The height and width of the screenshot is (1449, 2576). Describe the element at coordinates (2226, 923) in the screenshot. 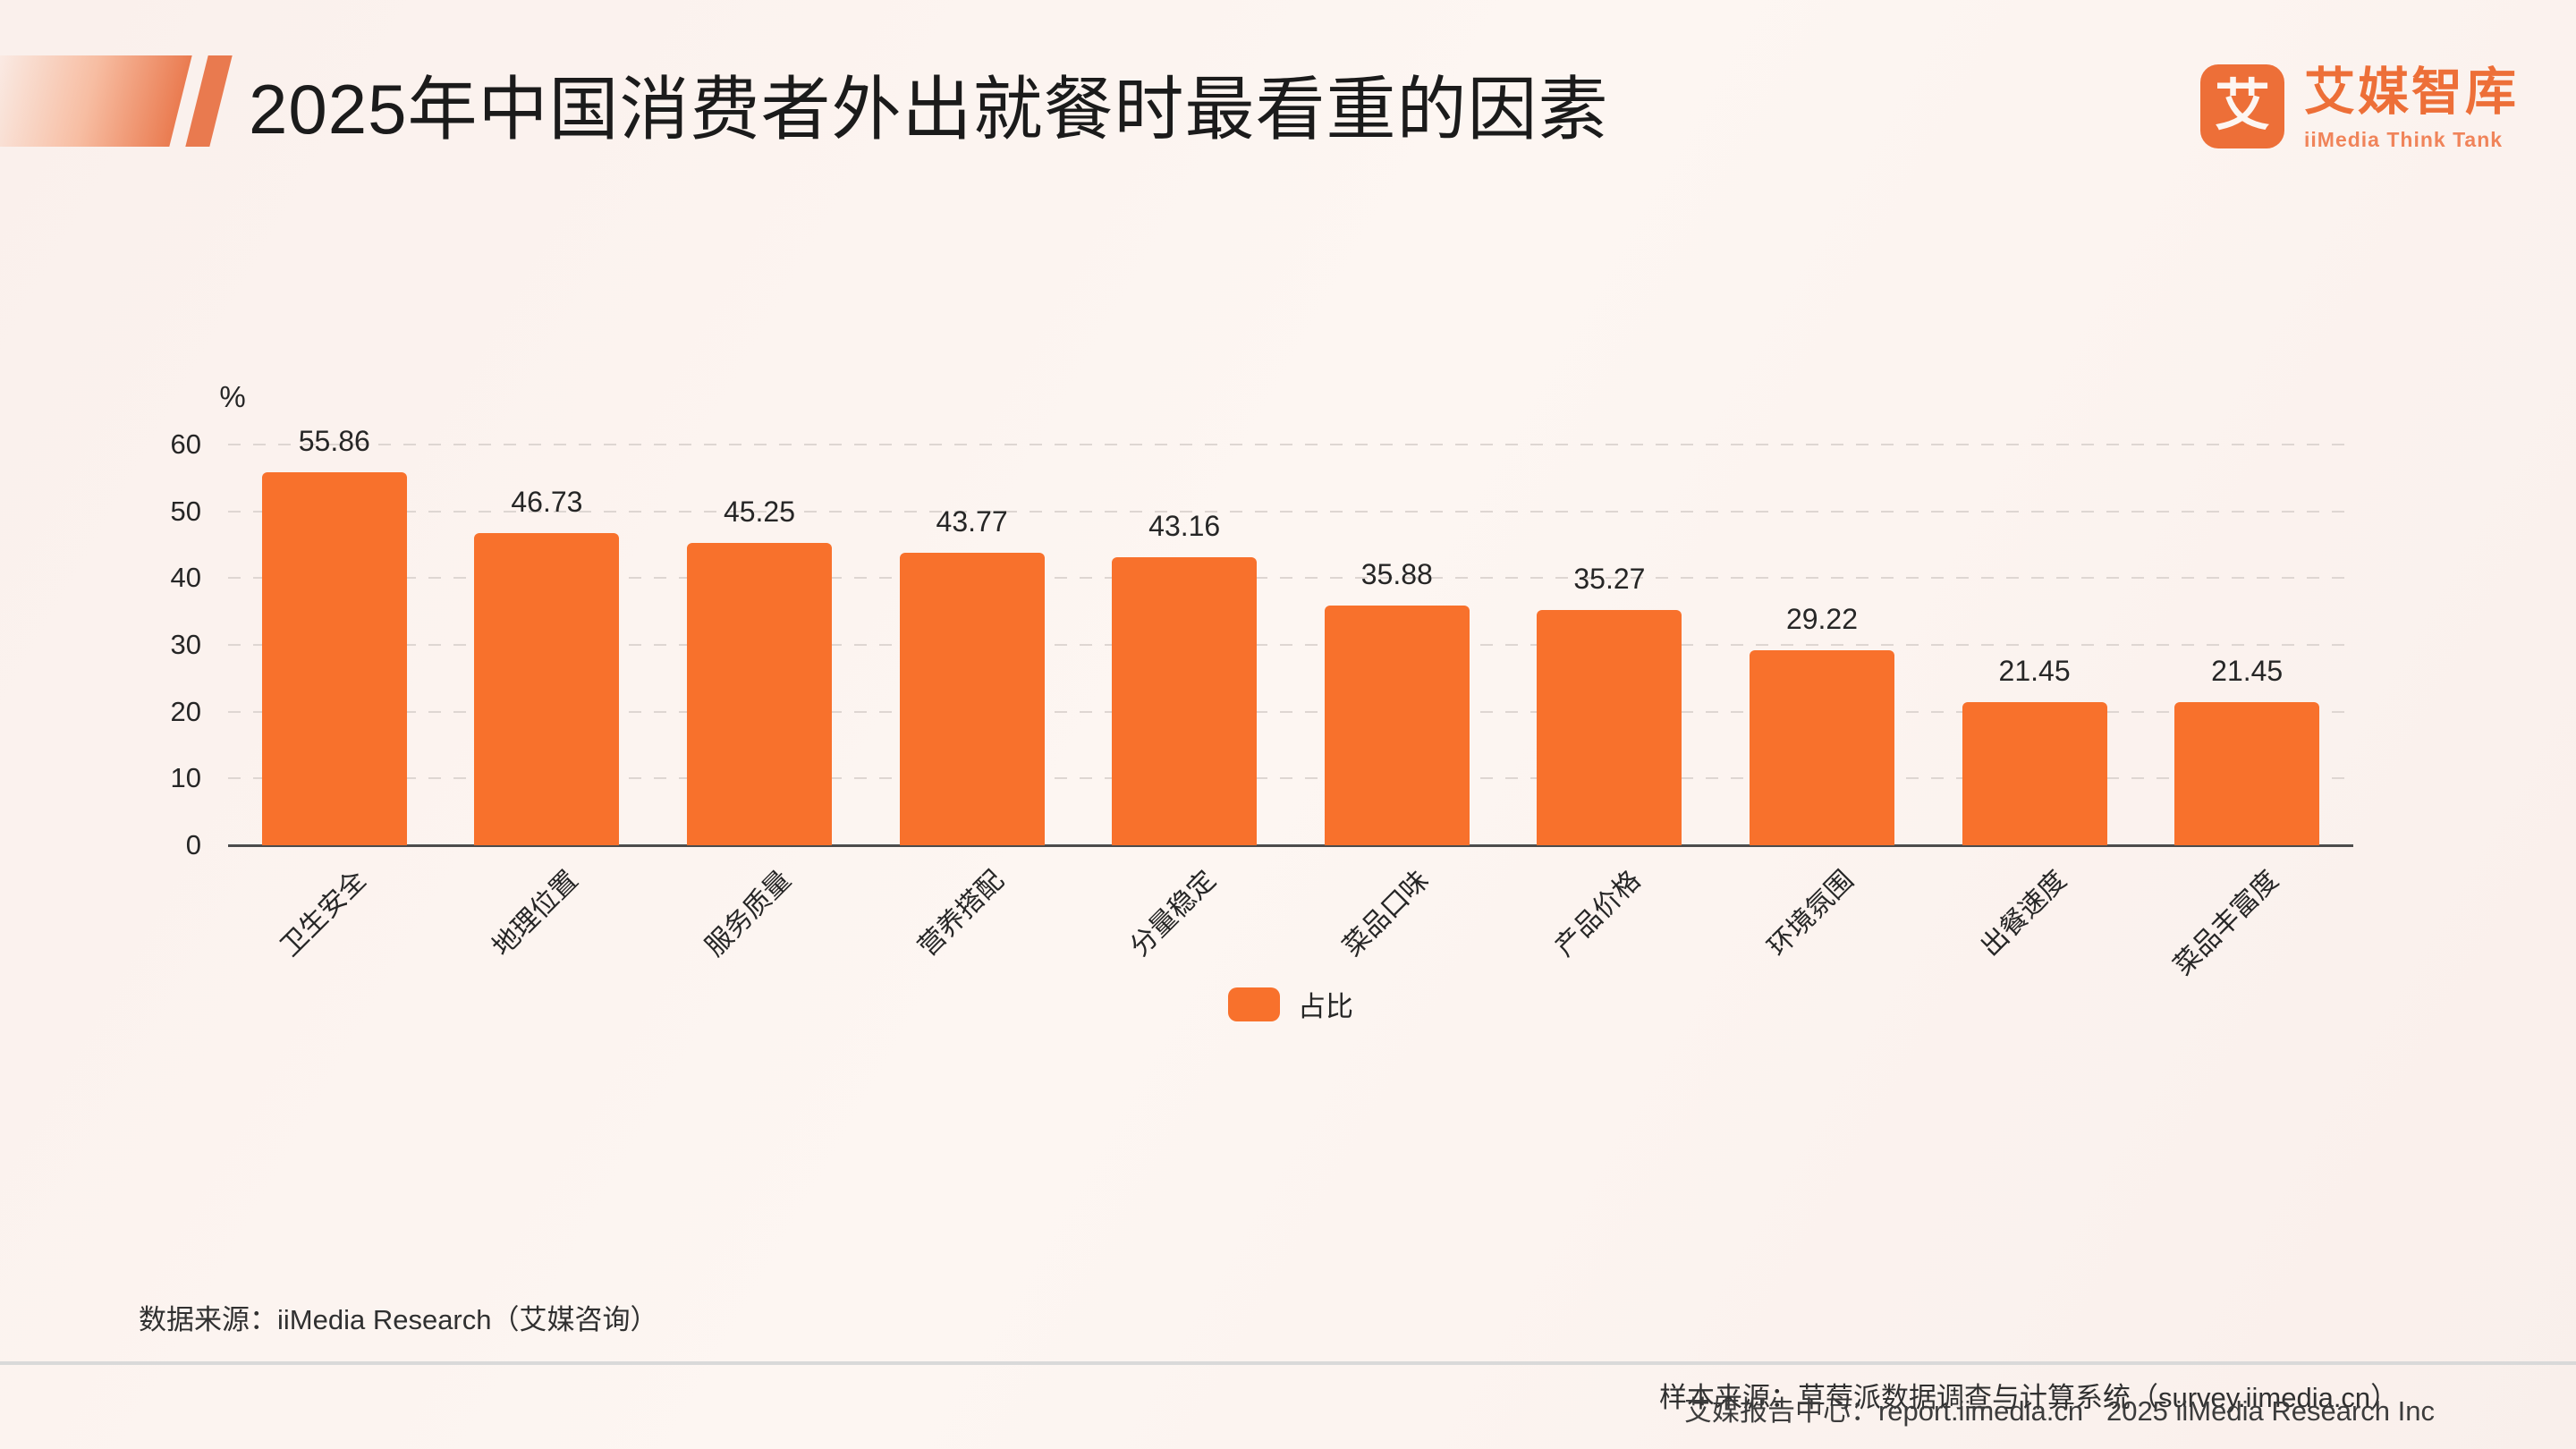

I see `category-label-9: 菜品丰富度` at that location.